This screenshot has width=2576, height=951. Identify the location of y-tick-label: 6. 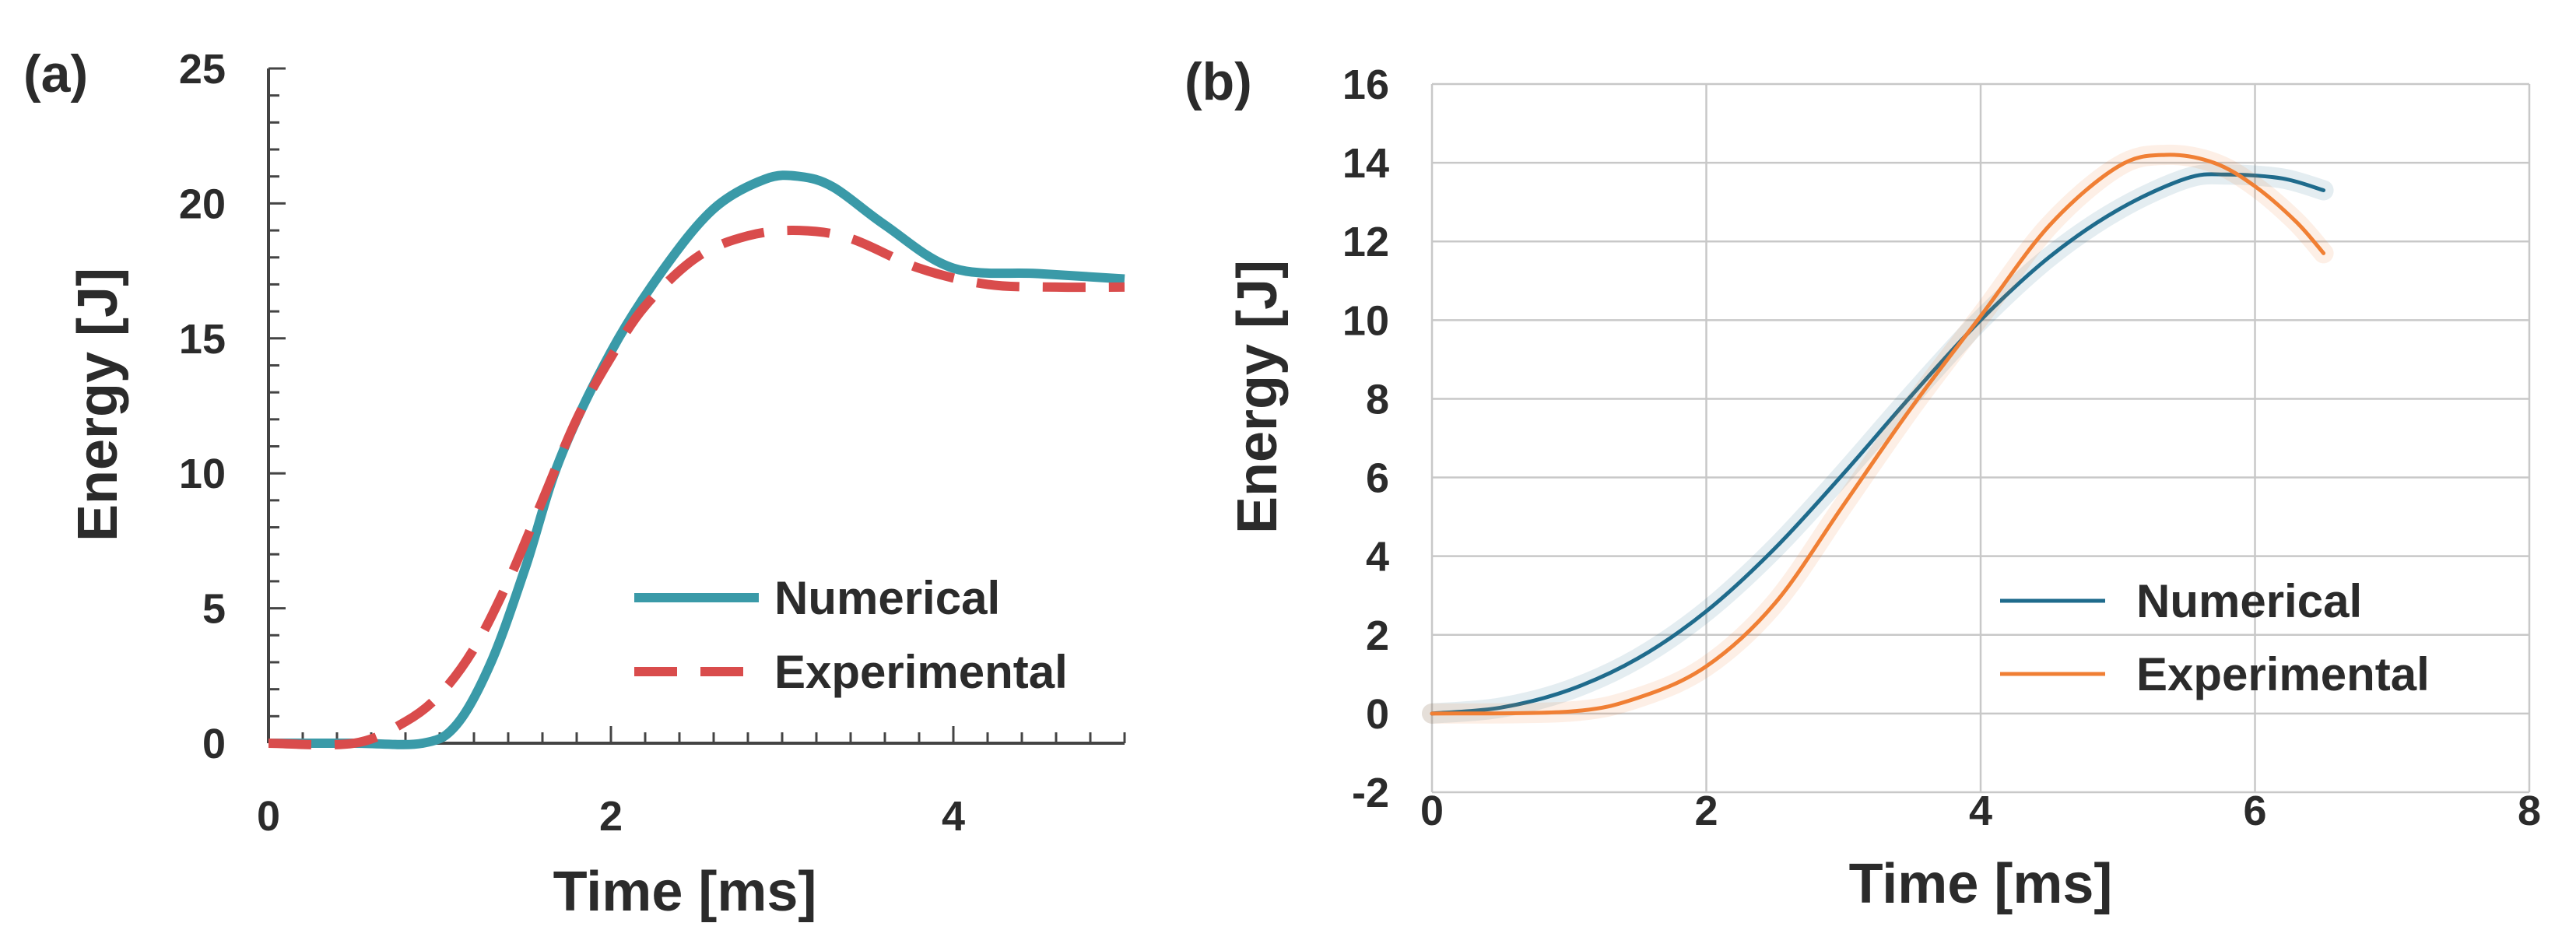
(1378, 479).